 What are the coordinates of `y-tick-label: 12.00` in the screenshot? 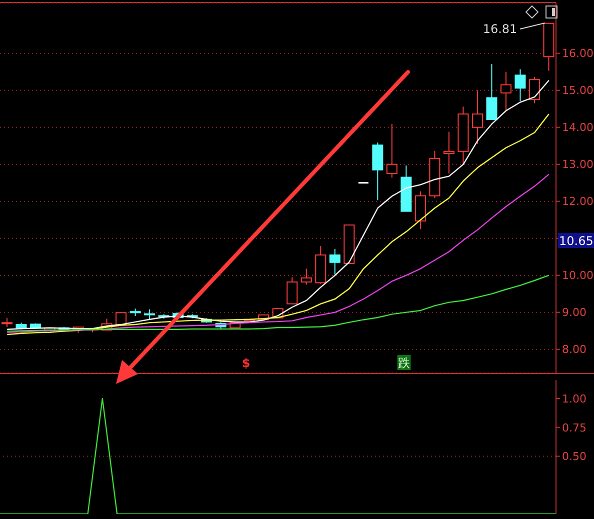 It's located at (578, 201).